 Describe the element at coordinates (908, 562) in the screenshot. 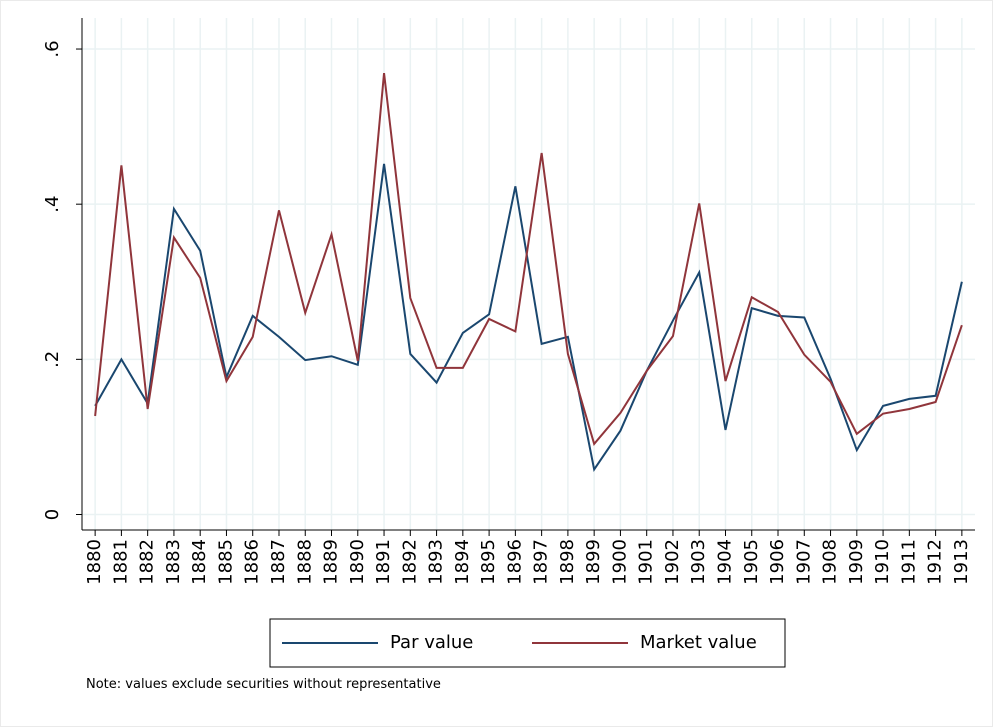

I see `x-tick-label: 1911` at that location.